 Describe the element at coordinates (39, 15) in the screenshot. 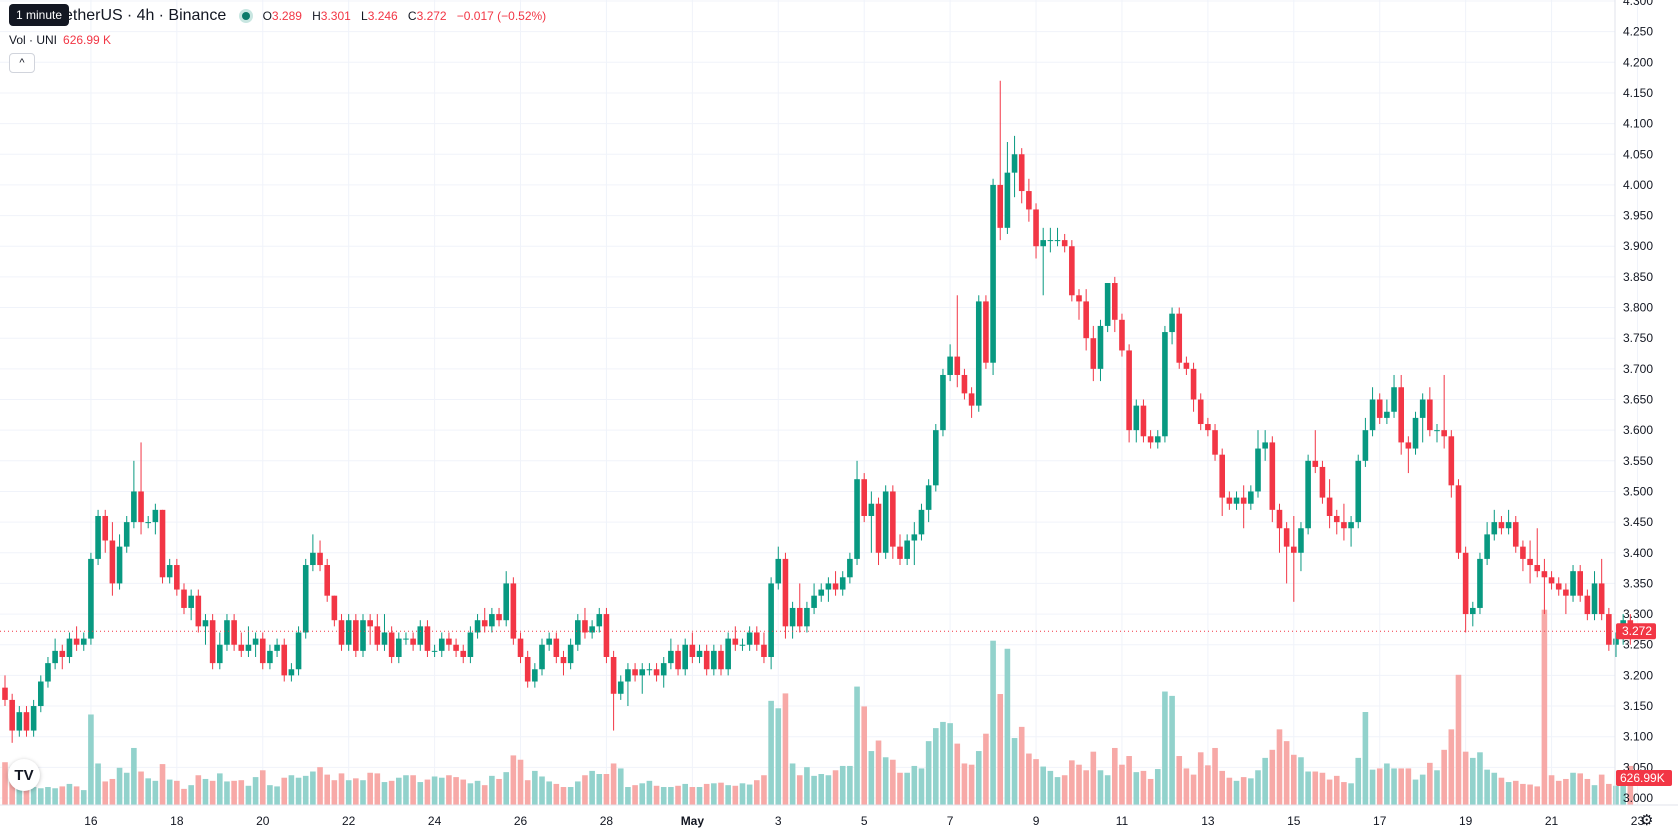

I see `interval-tooltip: 1 minute` at that location.